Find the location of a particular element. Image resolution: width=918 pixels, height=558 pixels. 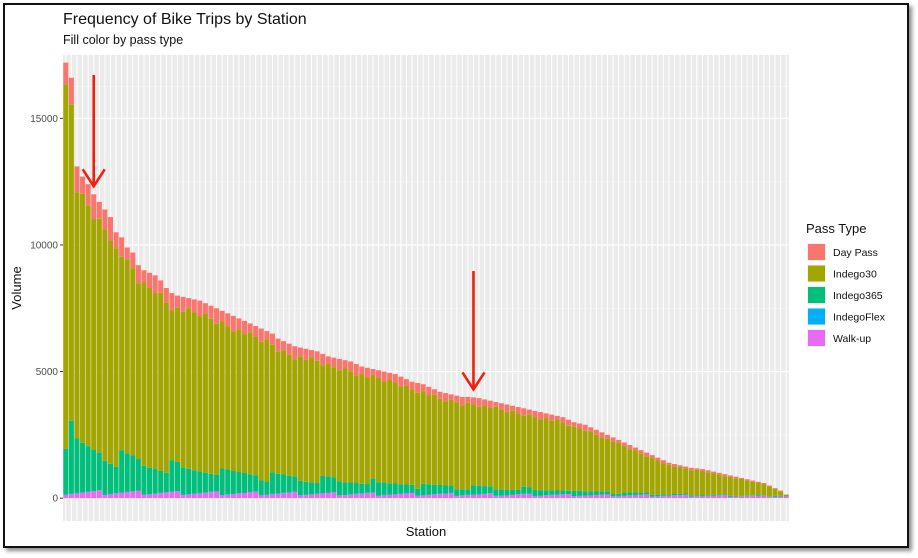

legend-label: Indego30 is located at coordinates (855, 275).